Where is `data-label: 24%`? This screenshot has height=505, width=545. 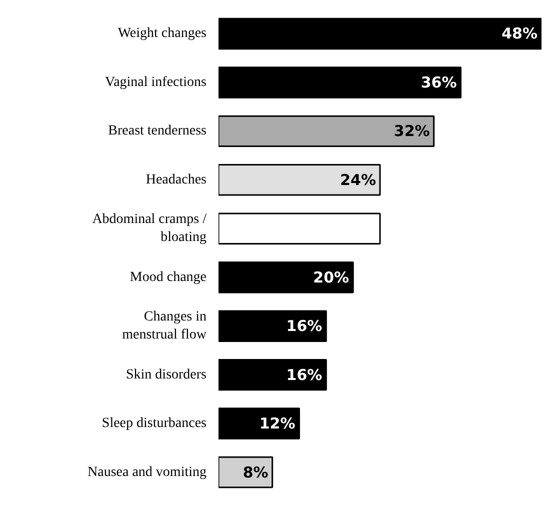
data-label: 24% is located at coordinates (358, 179).